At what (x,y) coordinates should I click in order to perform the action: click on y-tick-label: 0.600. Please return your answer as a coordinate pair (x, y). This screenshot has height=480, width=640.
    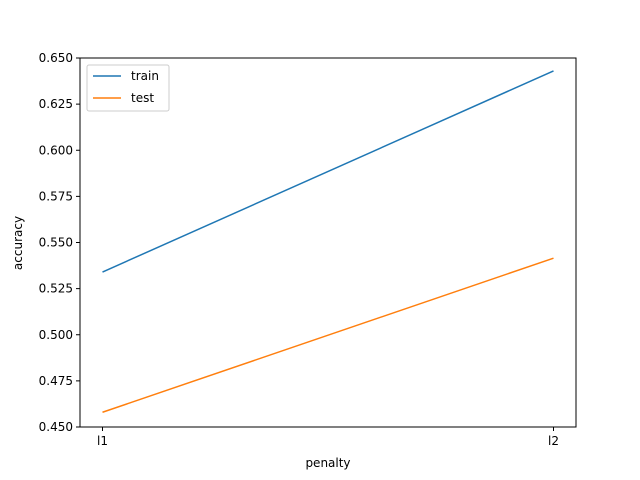
    Looking at the image, I should click on (56, 150).